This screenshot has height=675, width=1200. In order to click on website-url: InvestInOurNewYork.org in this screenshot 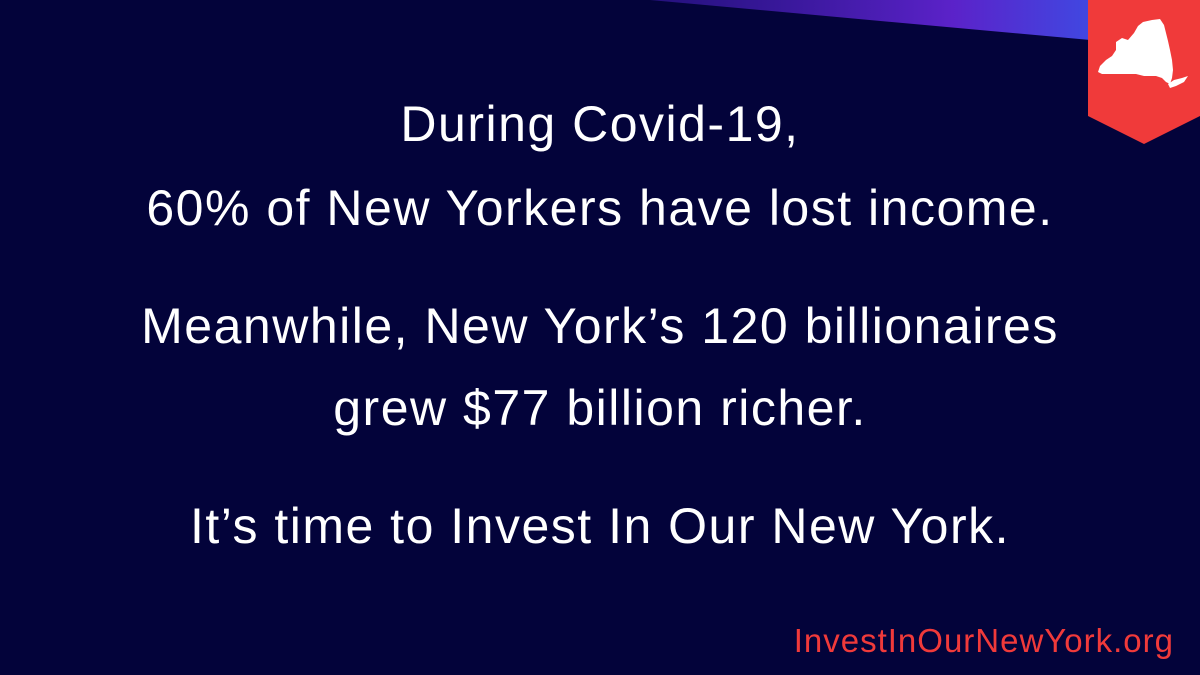, I will do `click(983, 640)`.